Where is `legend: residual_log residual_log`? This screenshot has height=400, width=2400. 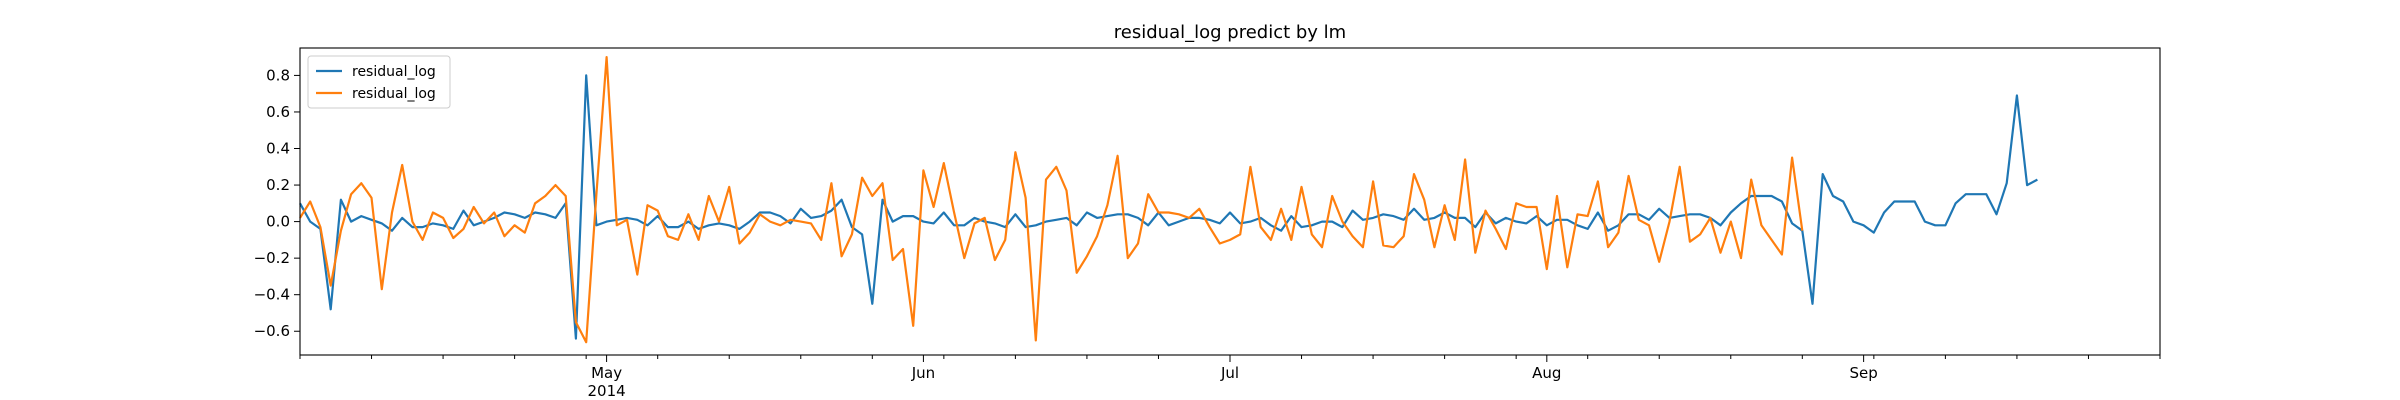
legend: residual_log residual_log is located at coordinates (379, 82).